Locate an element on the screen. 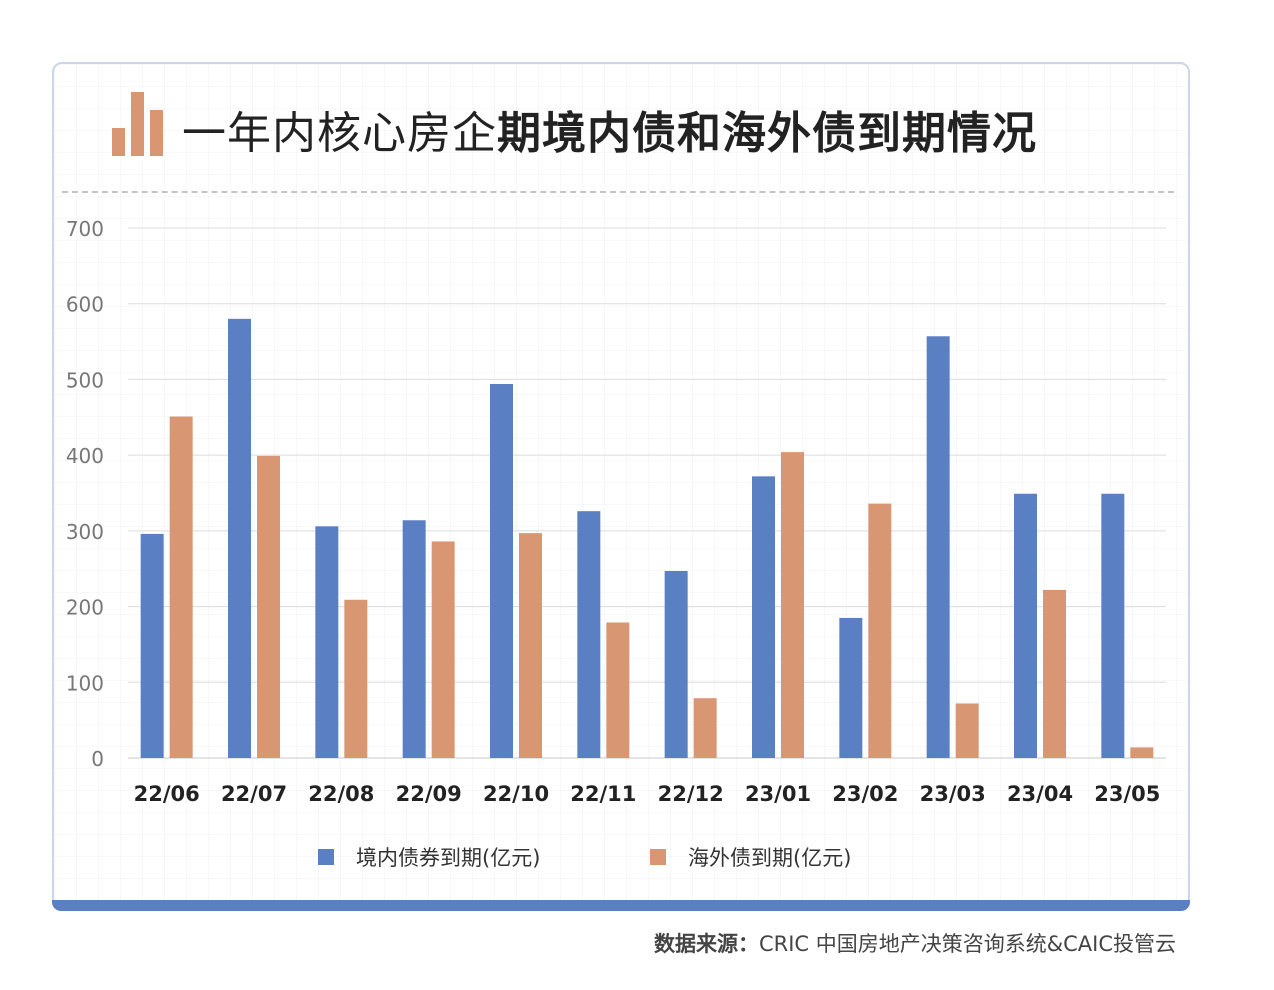 The width and height of the screenshot is (1274, 990). x-tick-label: 23/04 is located at coordinates (1040, 794).